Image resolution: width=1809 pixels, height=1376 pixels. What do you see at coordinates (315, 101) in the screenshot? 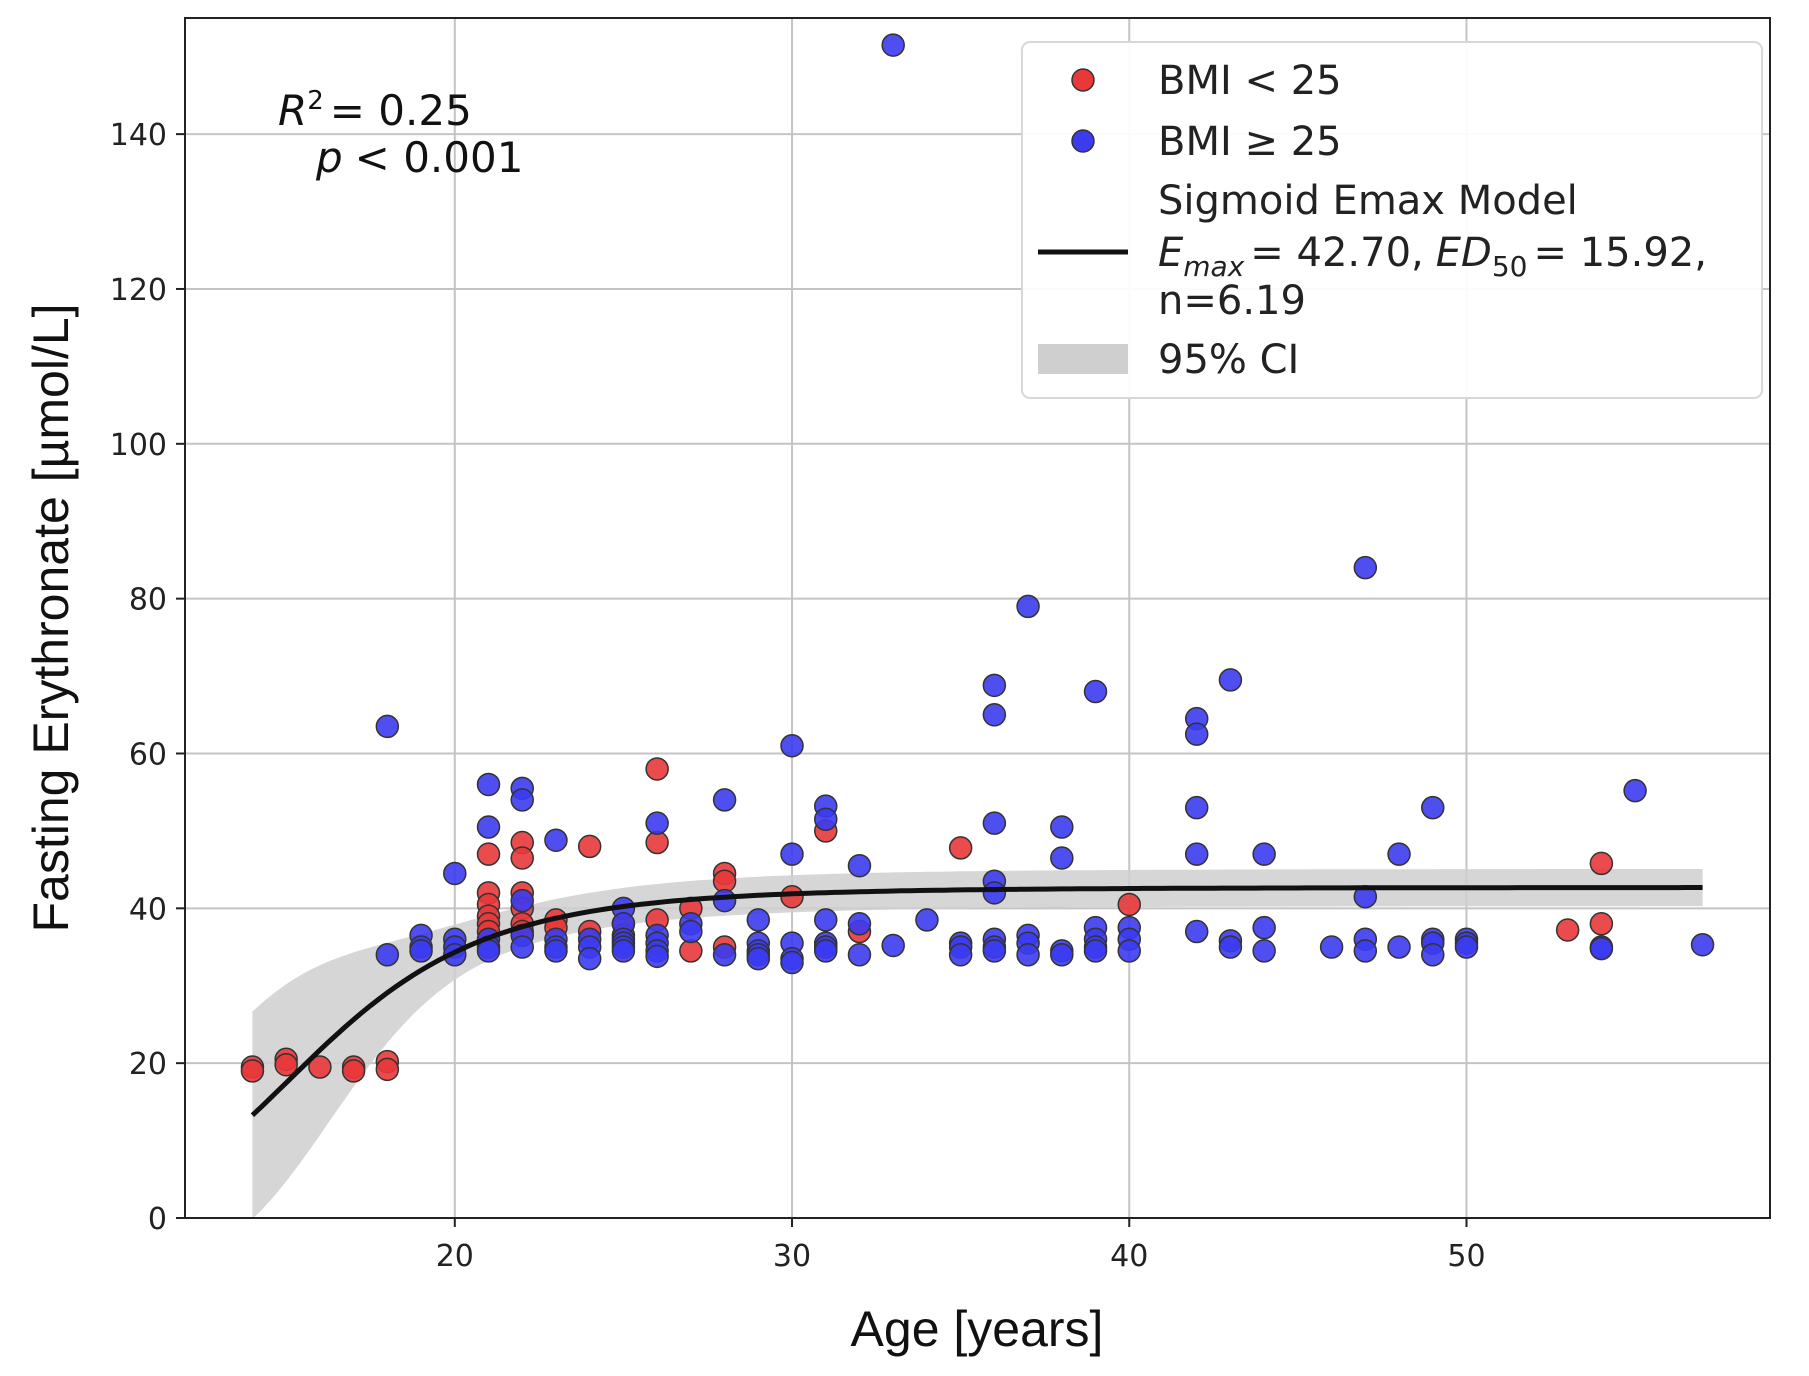
I see `r-squared-superscript: 2` at bounding box center [315, 101].